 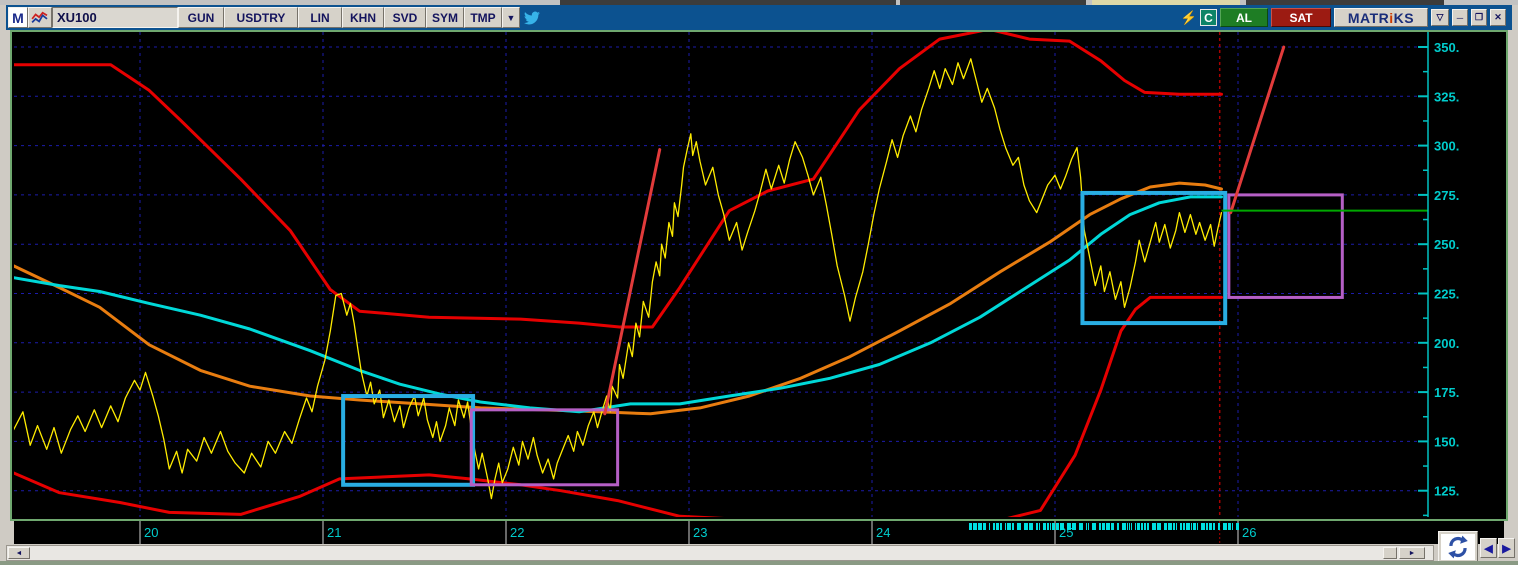 What do you see at coordinates (1488, 548) in the screenshot?
I see `page-left-button: ◀` at bounding box center [1488, 548].